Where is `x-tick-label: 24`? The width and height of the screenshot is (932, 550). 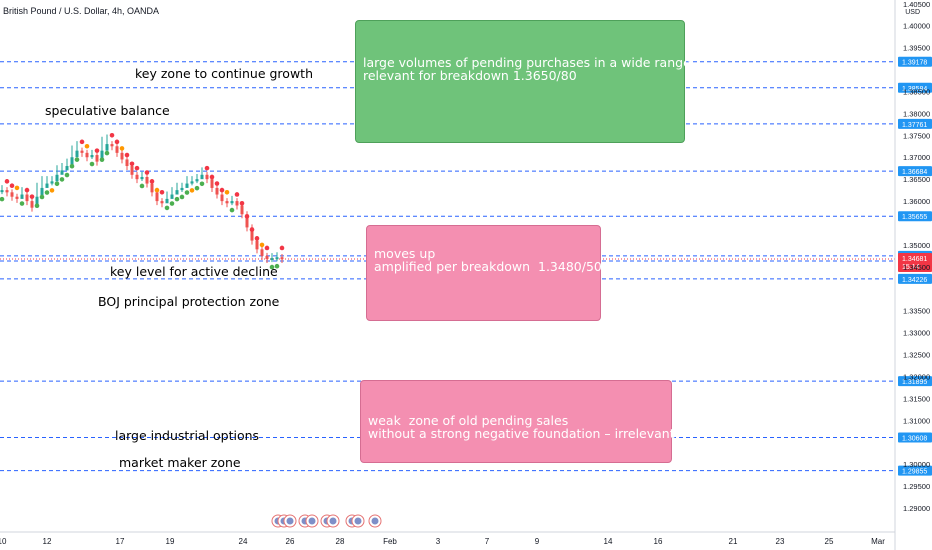
x-tick-label: 24 is located at coordinates (243, 541).